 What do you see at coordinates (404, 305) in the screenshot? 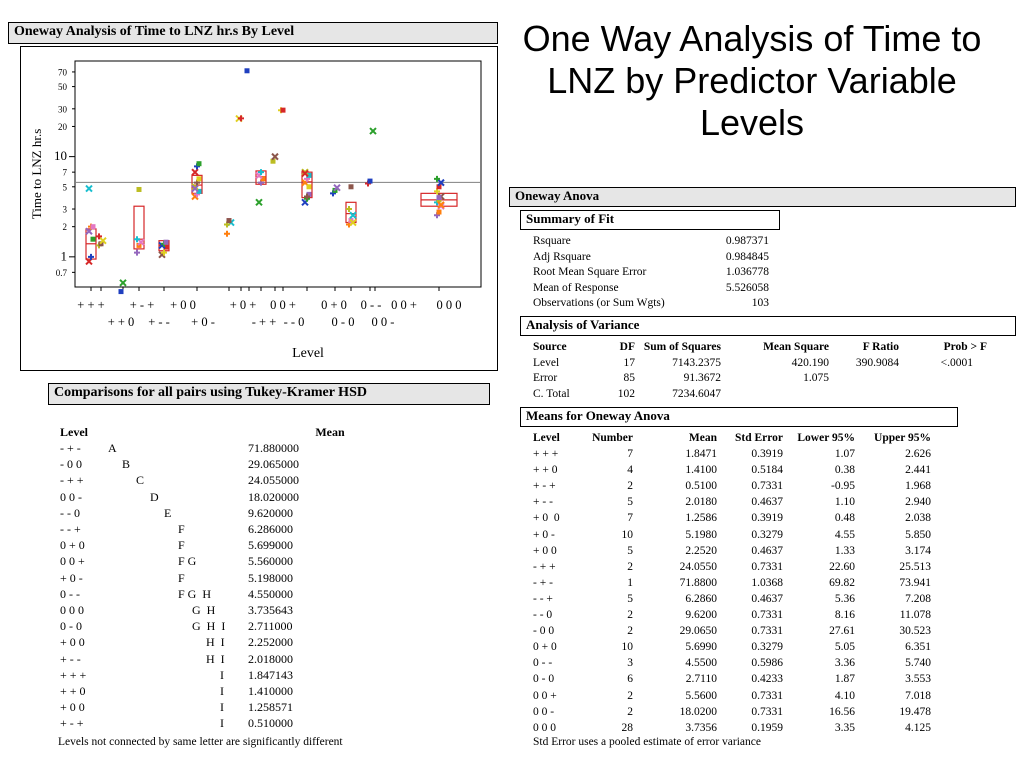
I see `x-tick-label: 0 0 +` at bounding box center [404, 305].